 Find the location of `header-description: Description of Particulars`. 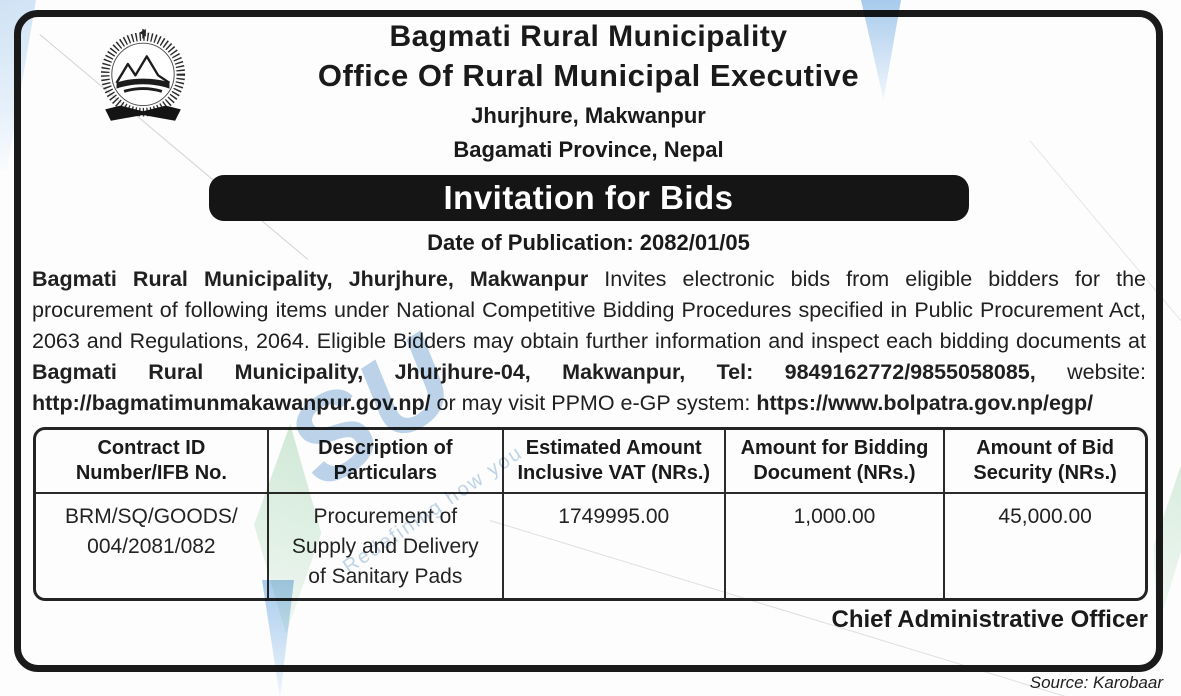

header-description: Description of Particulars is located at coordinates (384, 462).